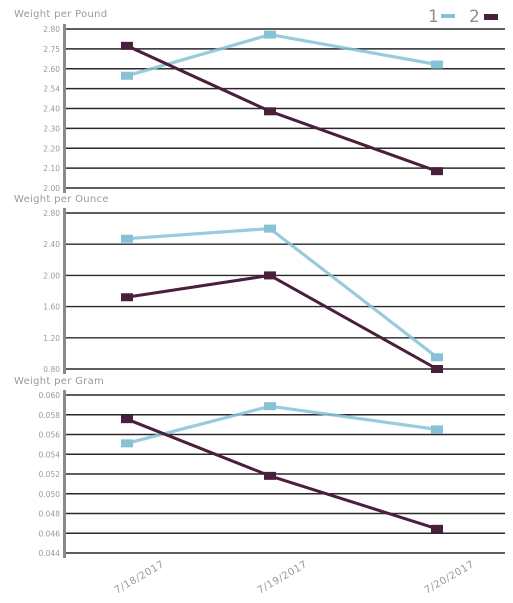 The image size is (513, 603). Describe the element at coordinates (433, 17) in the screenshot. I see `legend-label-1: 1` at that location.